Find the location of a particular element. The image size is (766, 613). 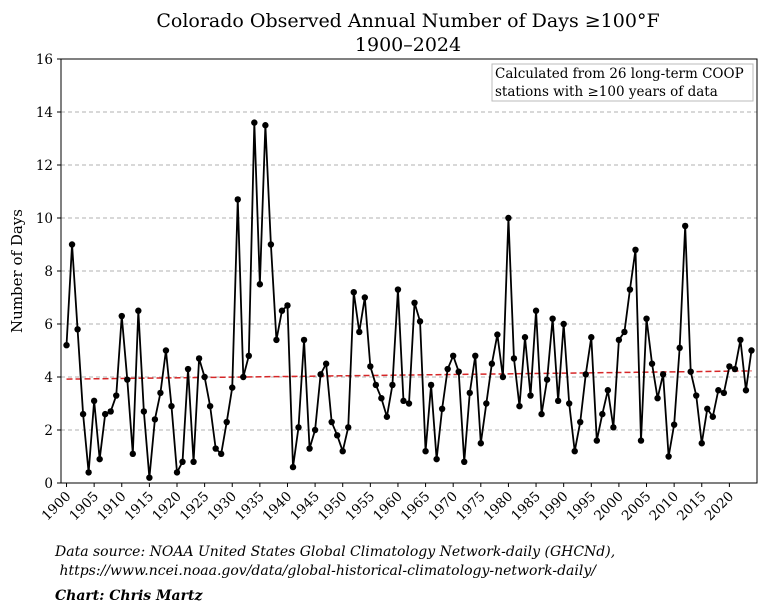

data-point-1967 is located at coordinates (436, 459).